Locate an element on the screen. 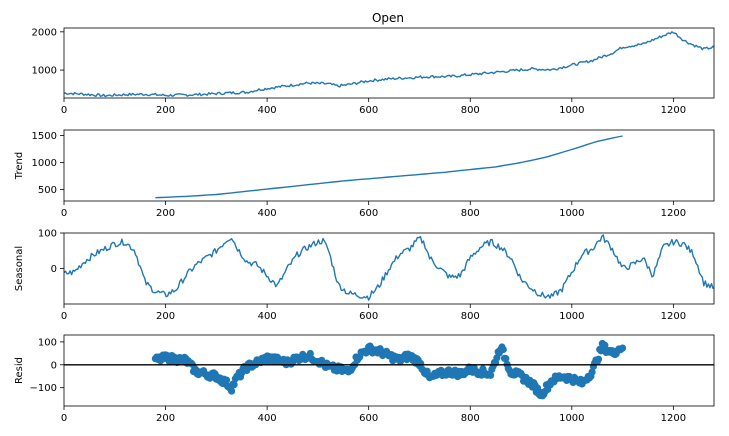 The width and height of the screenshot is (729, 436). axis-title-trend: Trend is located at coordinates (19, 166).